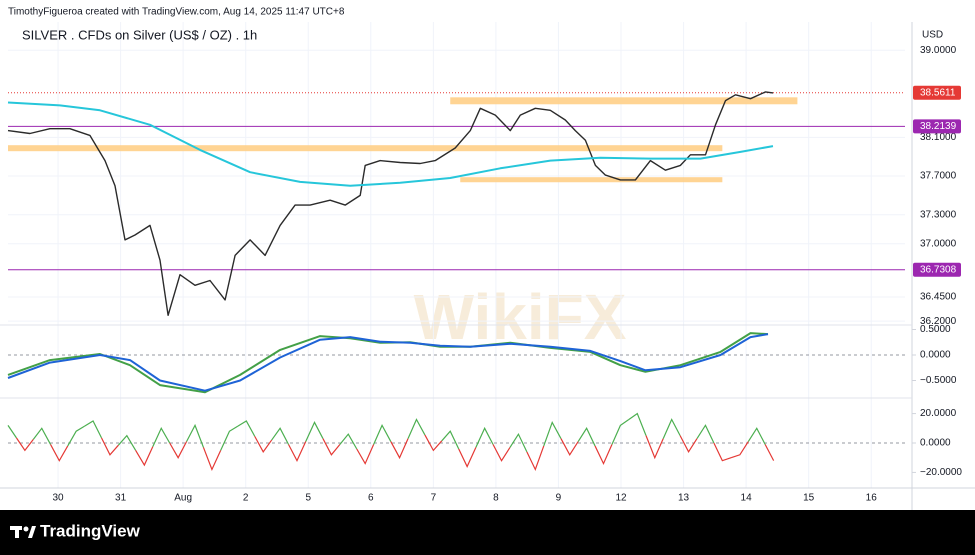 Image resolution: width=975 pixels, height=555 pixels. I want to click on x-tick-label: 12, so click(621, 498).